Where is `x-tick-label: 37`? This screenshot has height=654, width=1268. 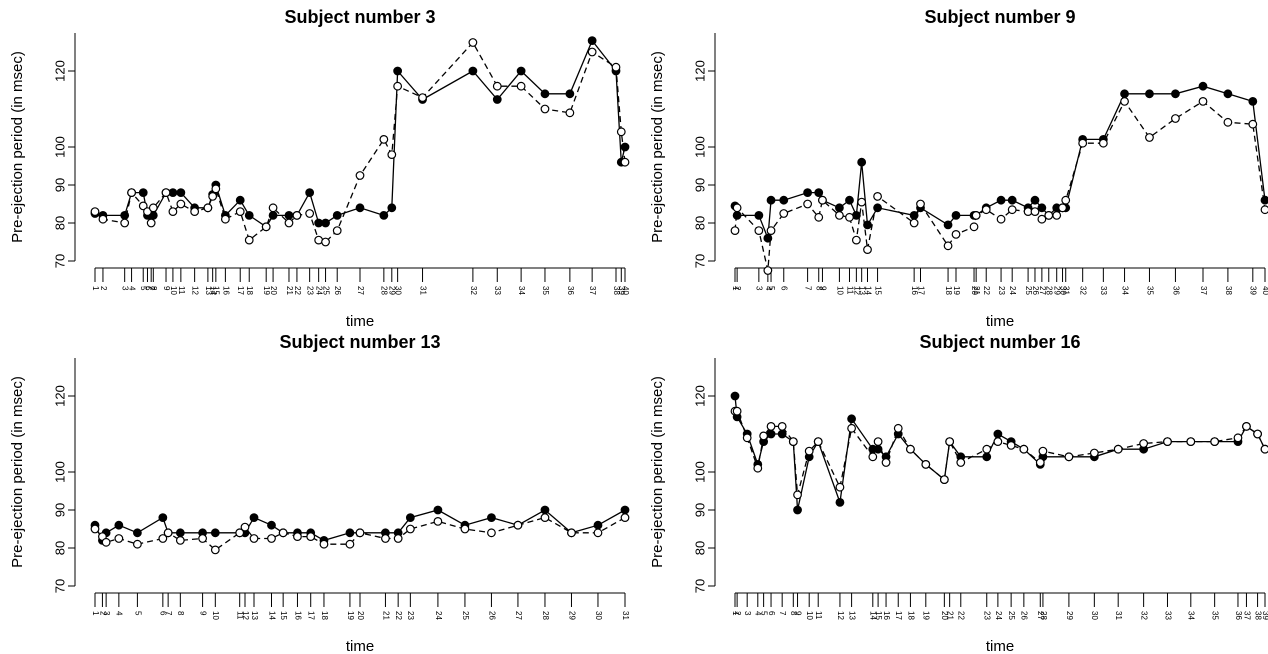 x-tick-label: 37 is located at coordinates (1203, 290).